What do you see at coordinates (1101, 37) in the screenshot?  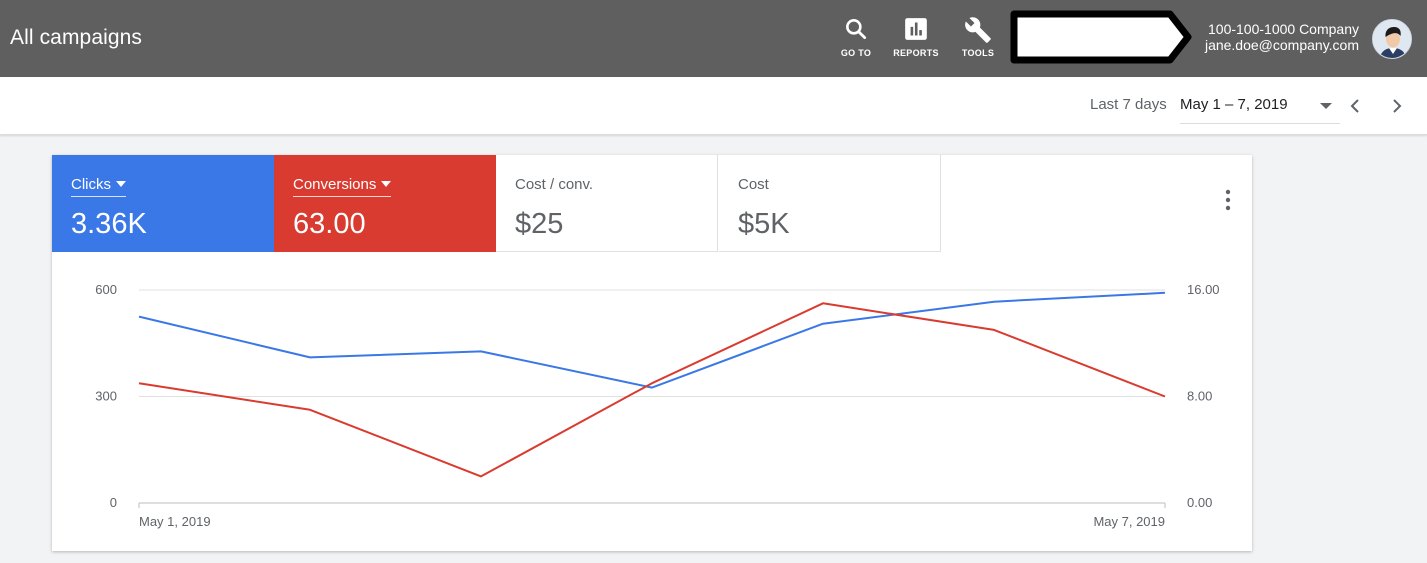 I see `redacted-box` at bounding box center [1101, 37].